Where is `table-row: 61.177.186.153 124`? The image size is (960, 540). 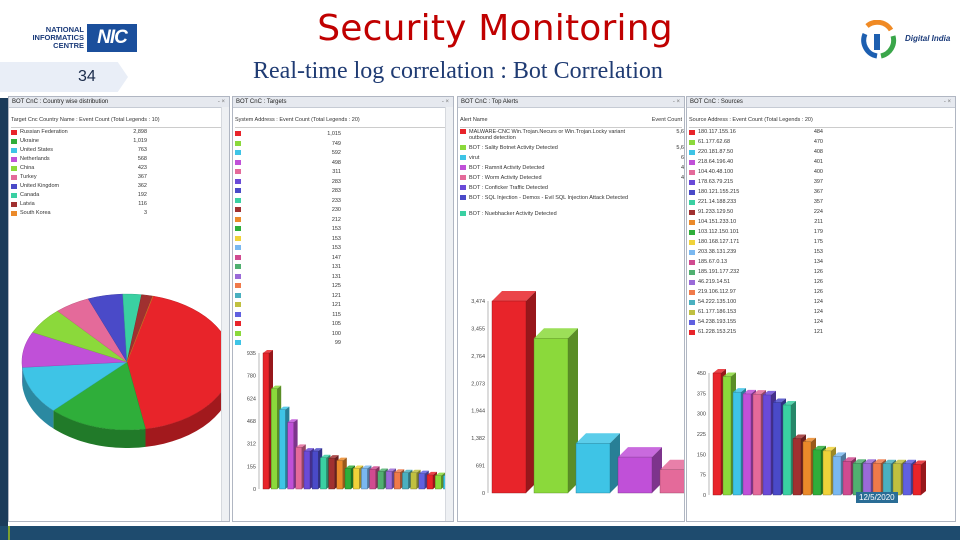 table-row: 61.177.186.153 124 is located at coordinates (821, 313).